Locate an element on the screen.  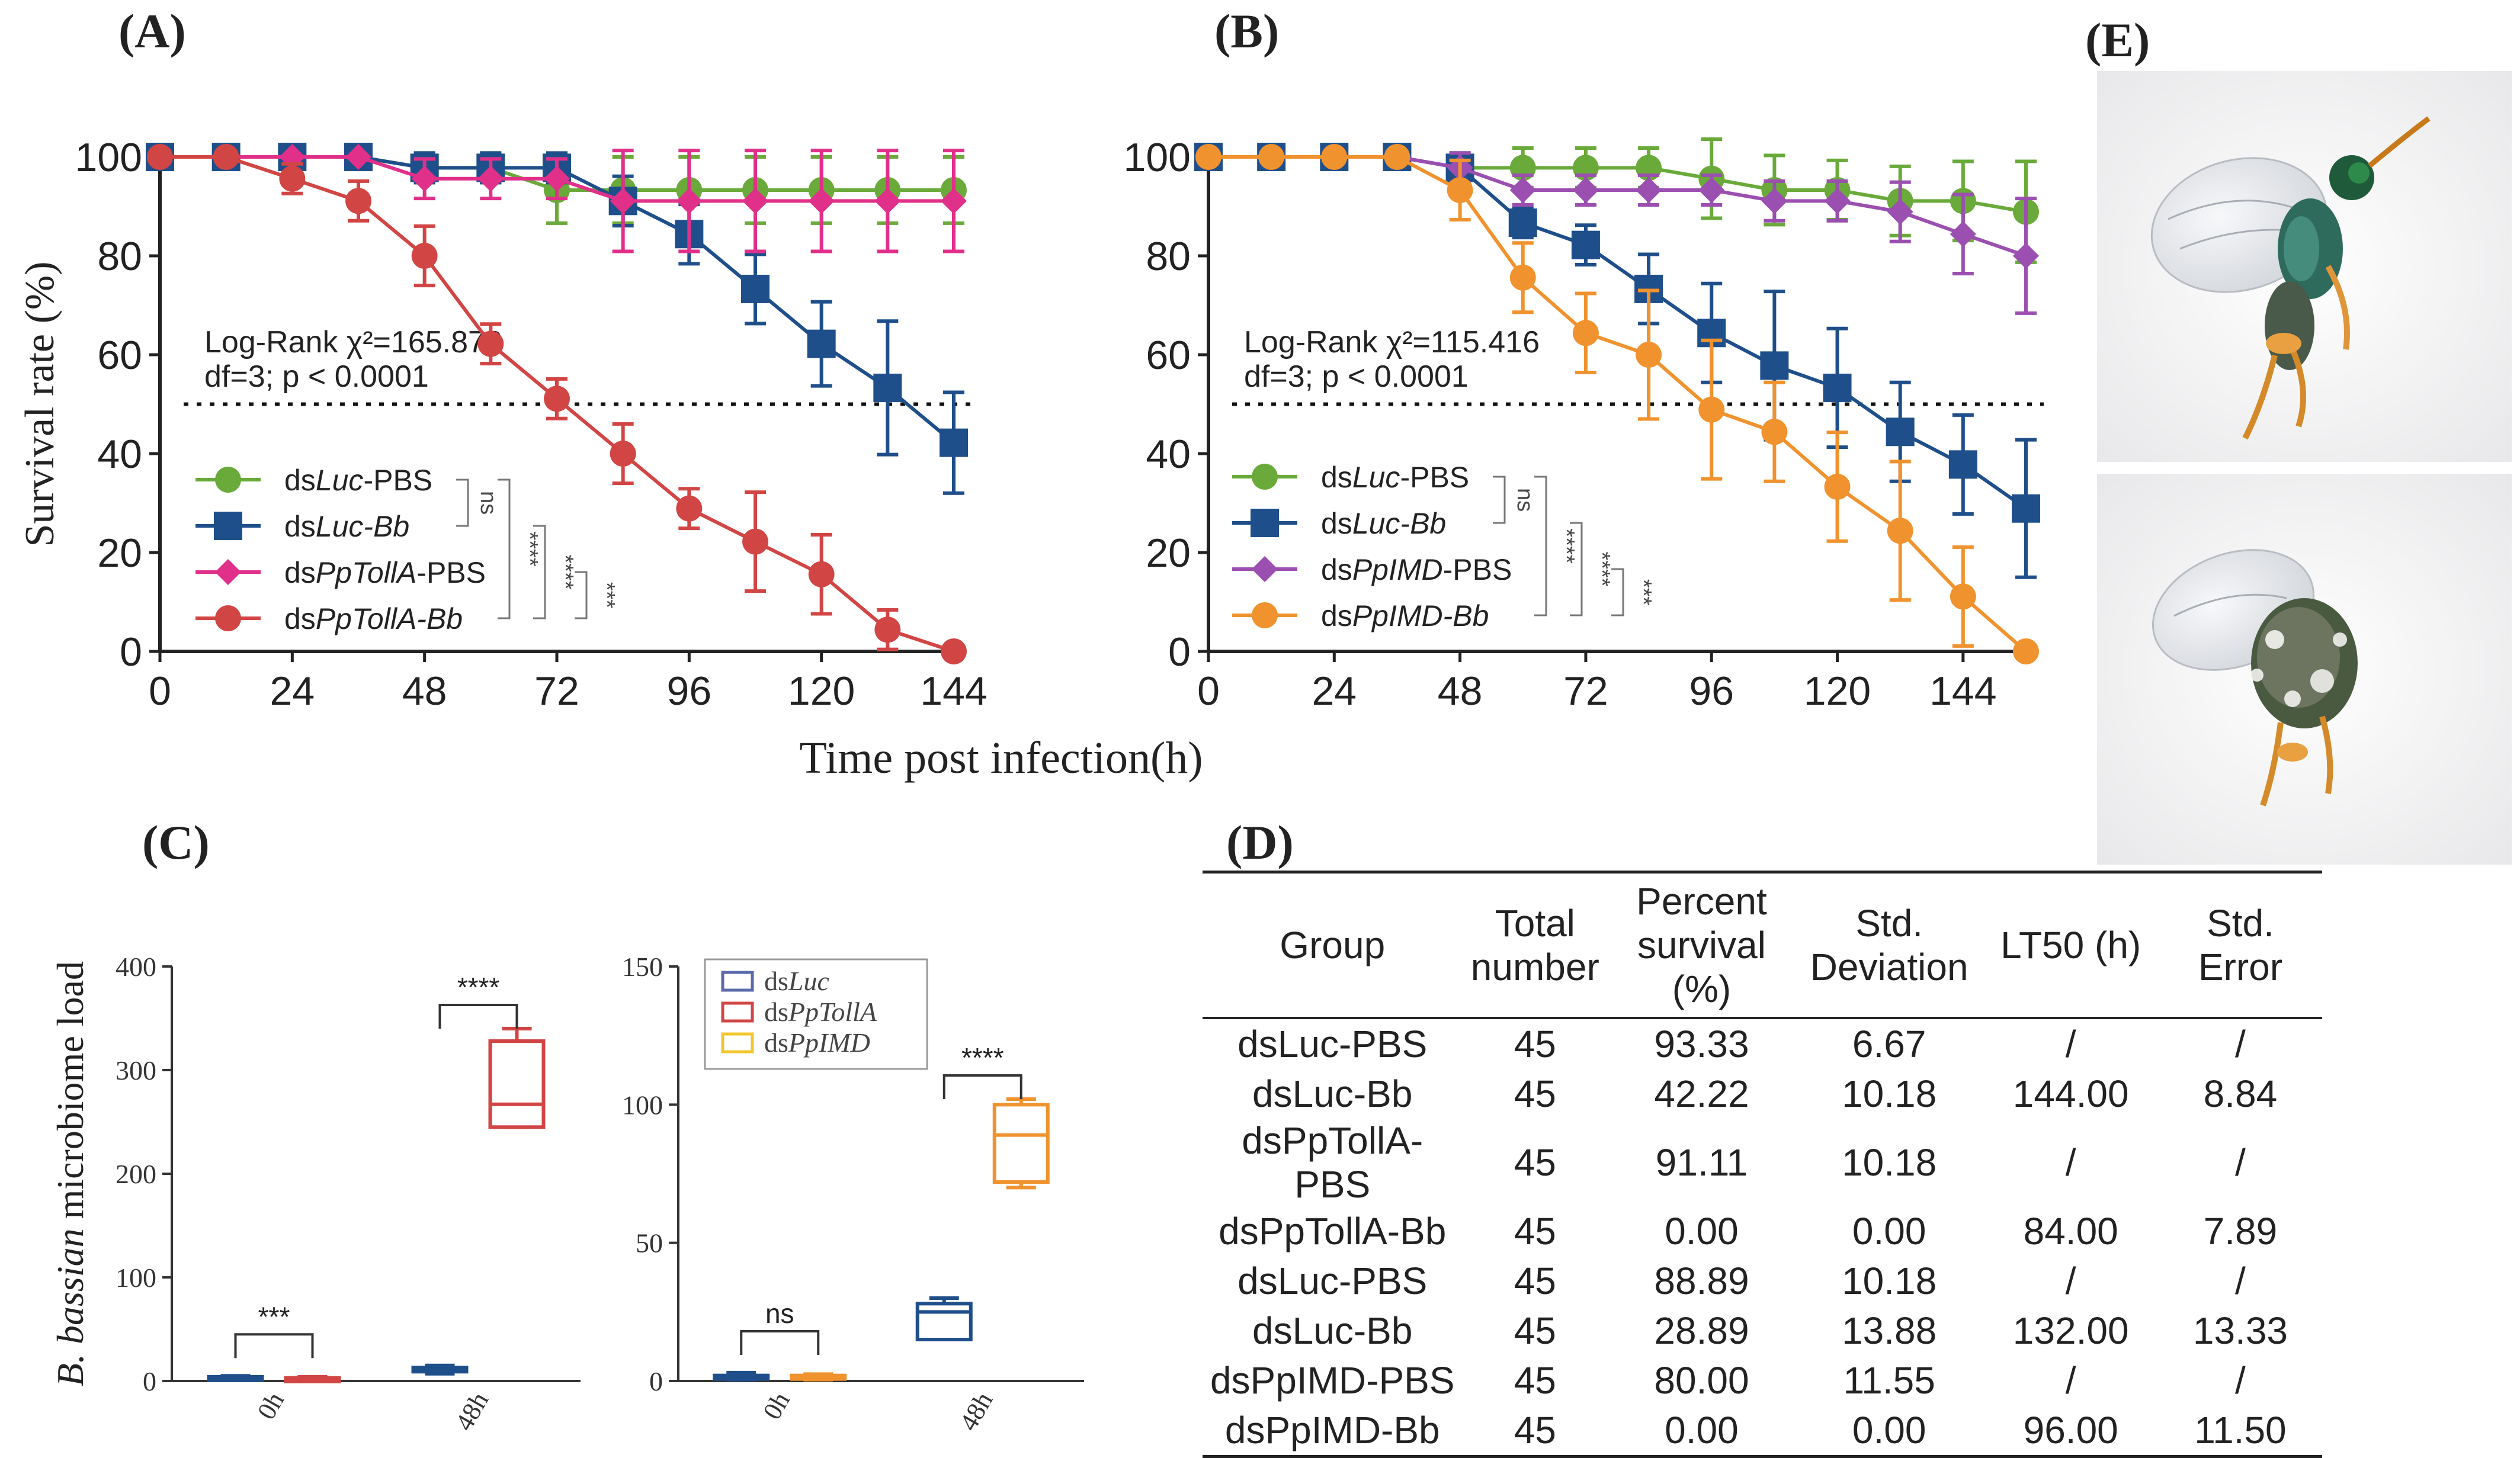
panel-label-a: (A) is located at coordinates (152, 31).